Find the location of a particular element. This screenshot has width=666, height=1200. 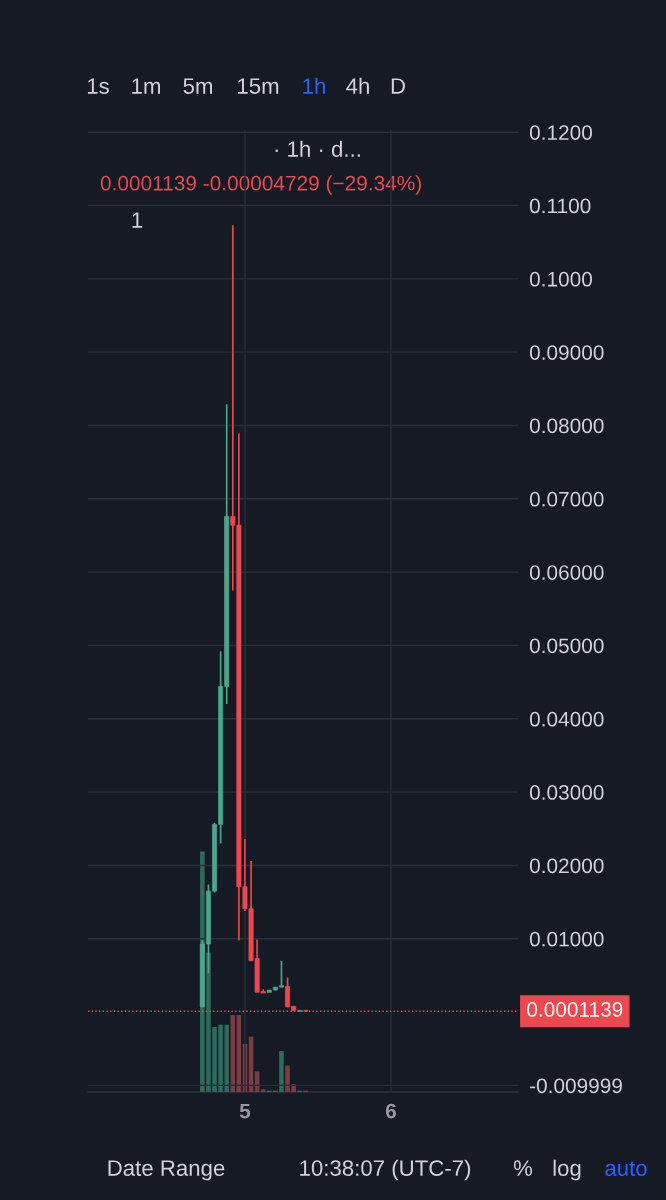

text: 1s is located at coordinates (98, 86).